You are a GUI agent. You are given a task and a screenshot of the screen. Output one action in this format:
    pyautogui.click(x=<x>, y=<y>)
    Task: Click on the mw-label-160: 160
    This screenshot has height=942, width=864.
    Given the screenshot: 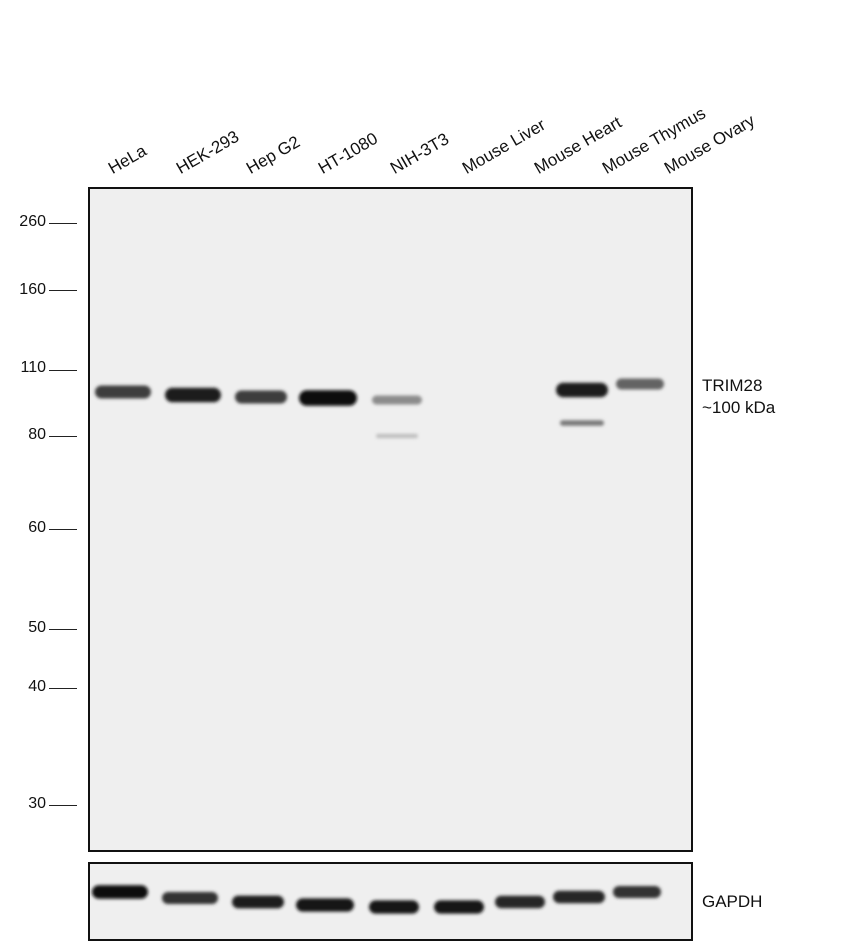 What is the action you would take?
    pyautogui.click(x=32, y=289)
    